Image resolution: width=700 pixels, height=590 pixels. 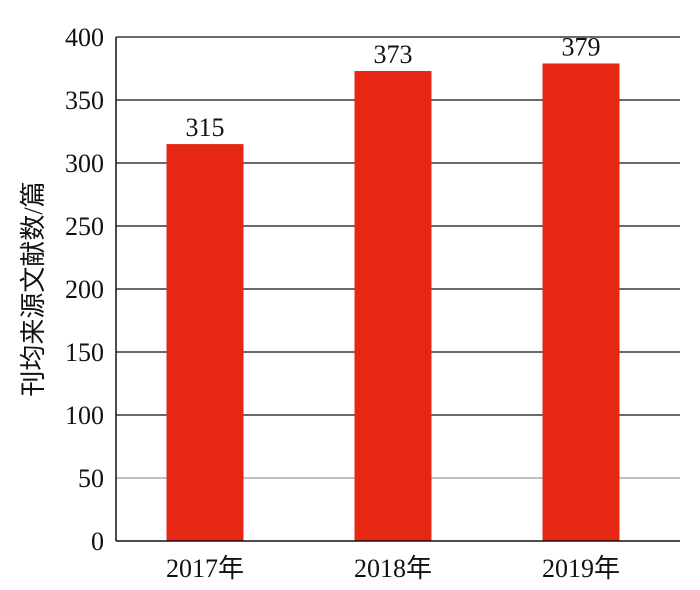 I want to click on x-tick-label: 2019年, so click(x=581, y=568).